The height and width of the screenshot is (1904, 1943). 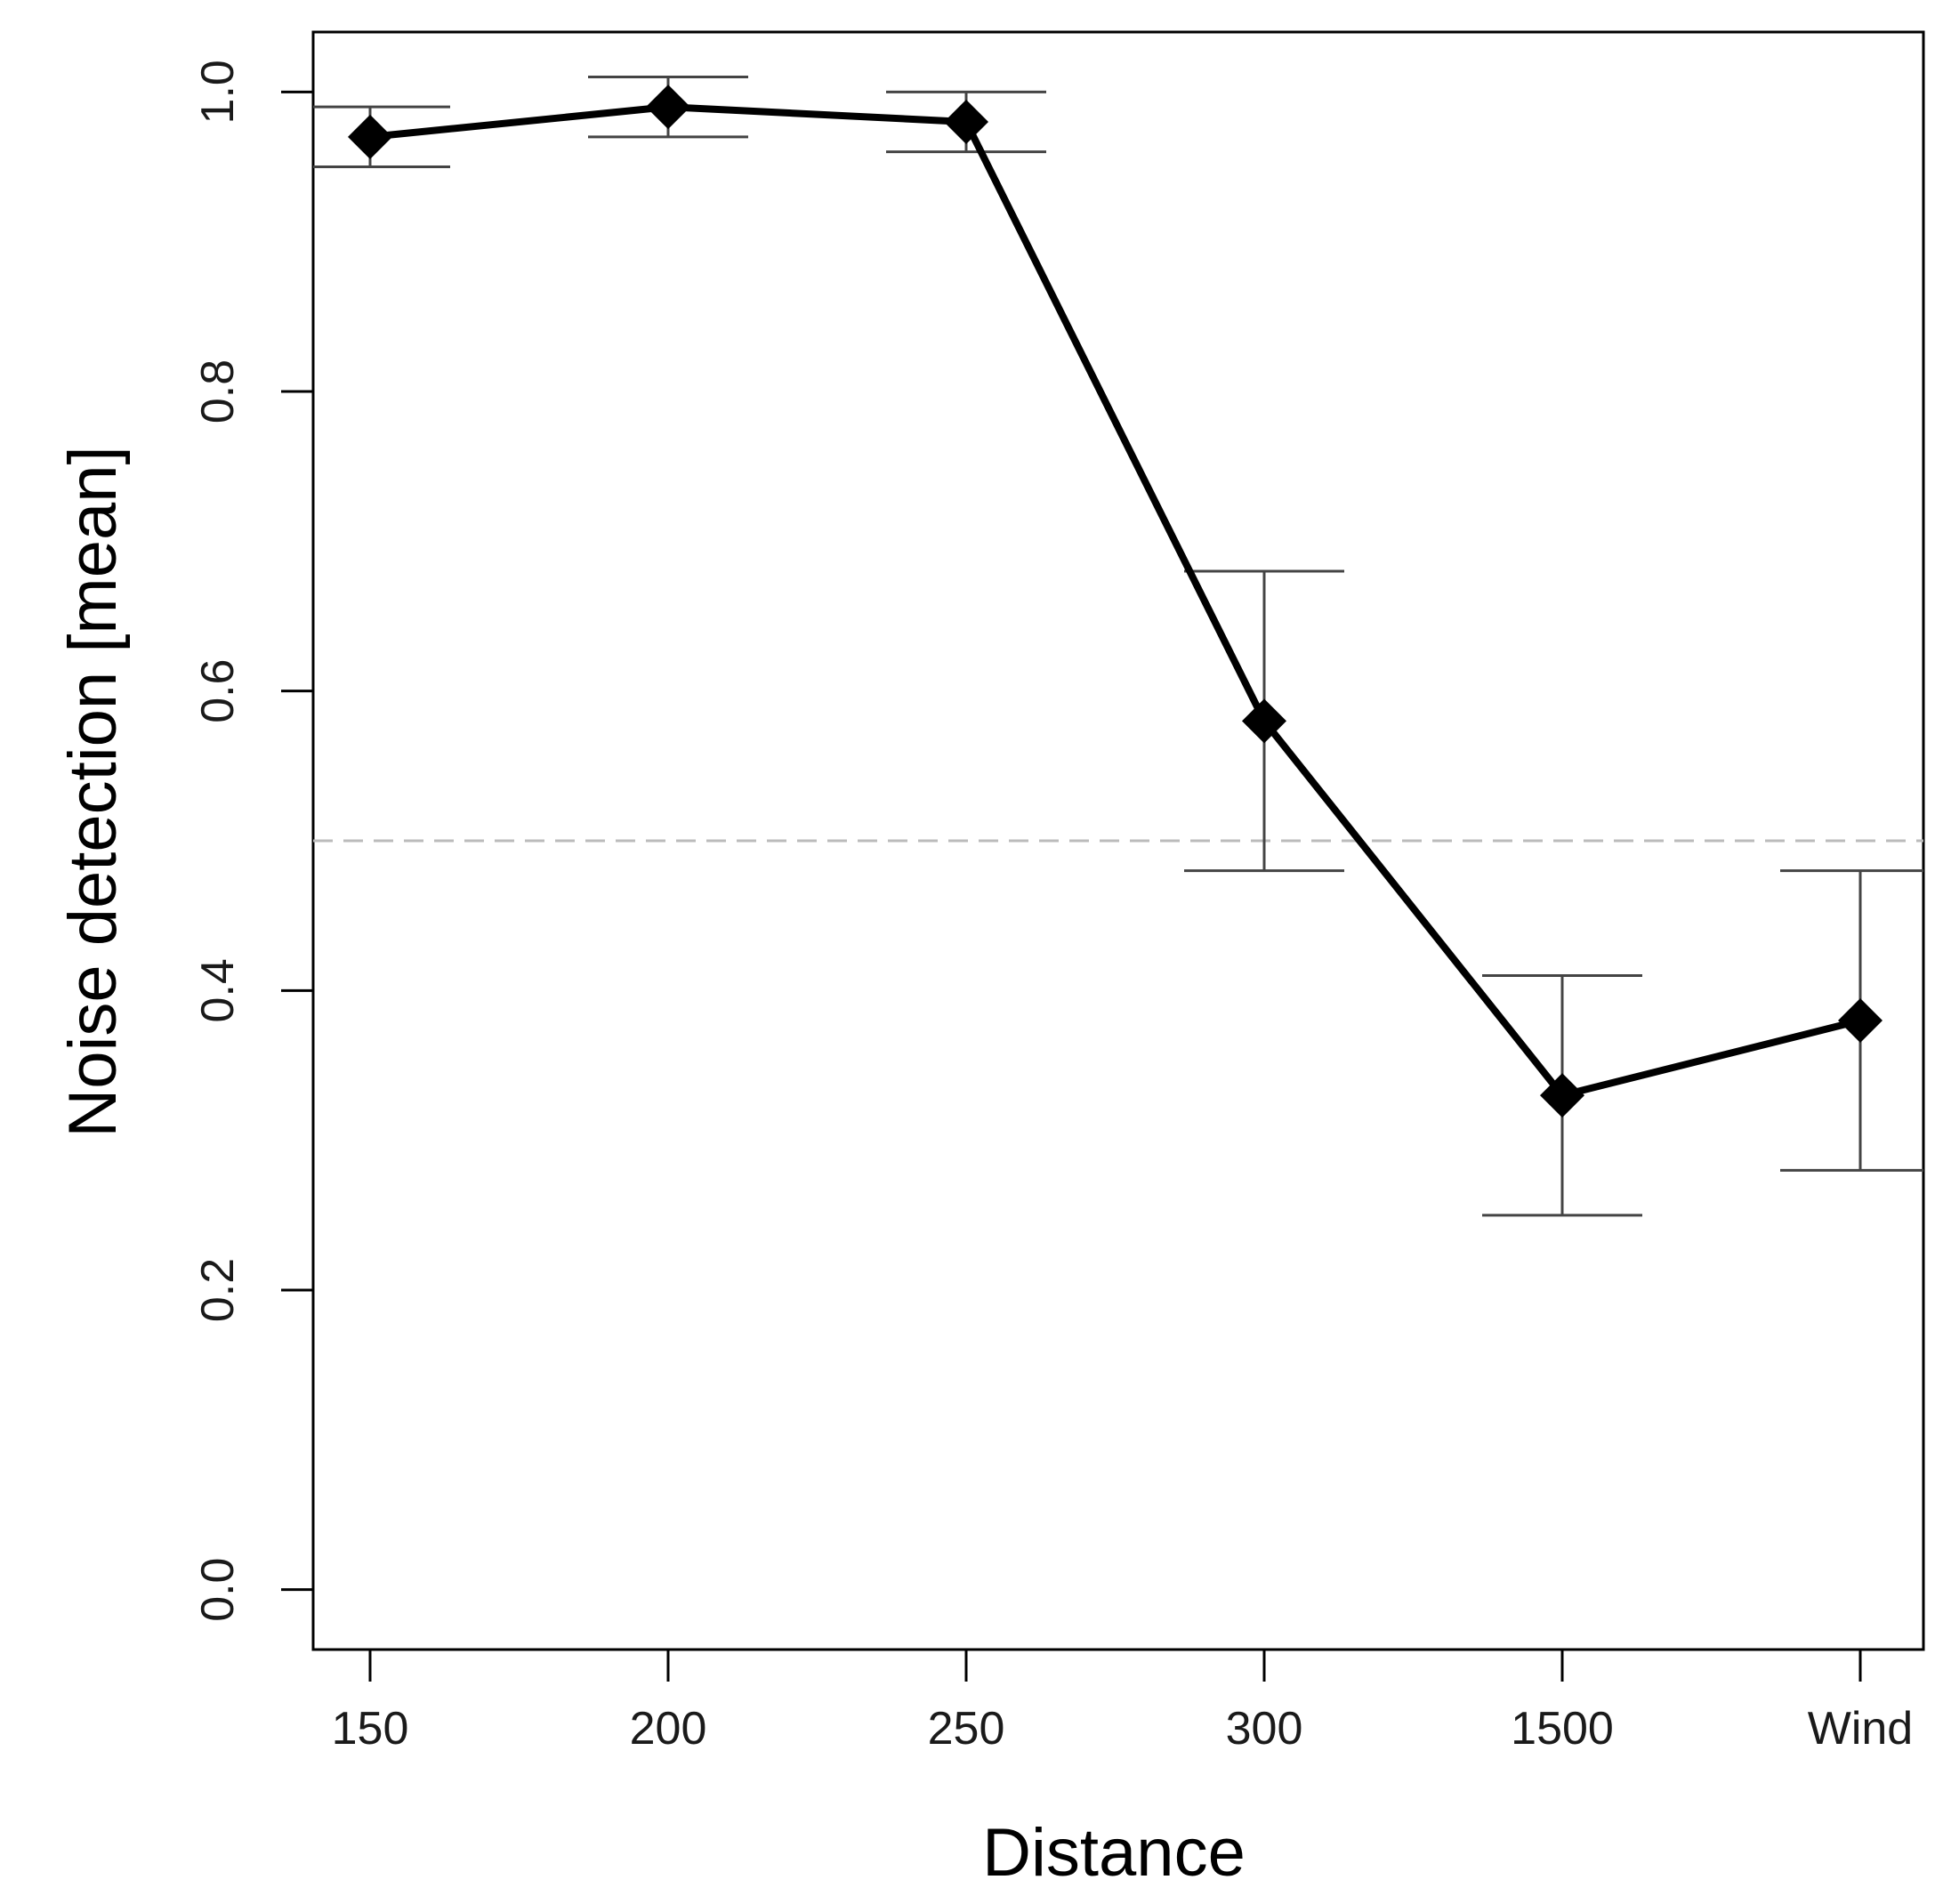 What do you see at coordinates (218, 391) in the screenshot?
I see `y-tick-label: 0.8` at bounding box center [218, 391].